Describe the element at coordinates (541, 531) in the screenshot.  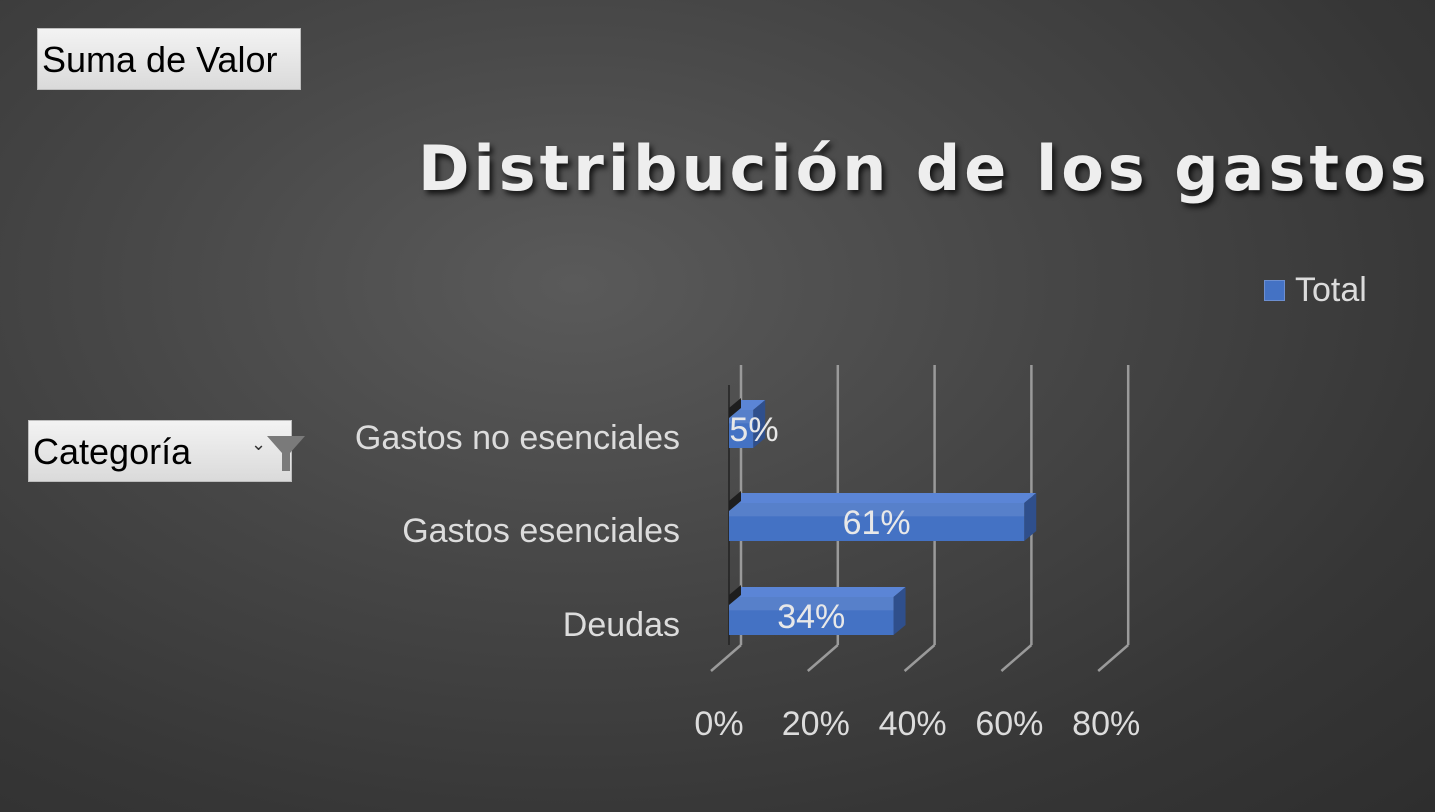
I see `category-label: Gastos esenciales` at that location.